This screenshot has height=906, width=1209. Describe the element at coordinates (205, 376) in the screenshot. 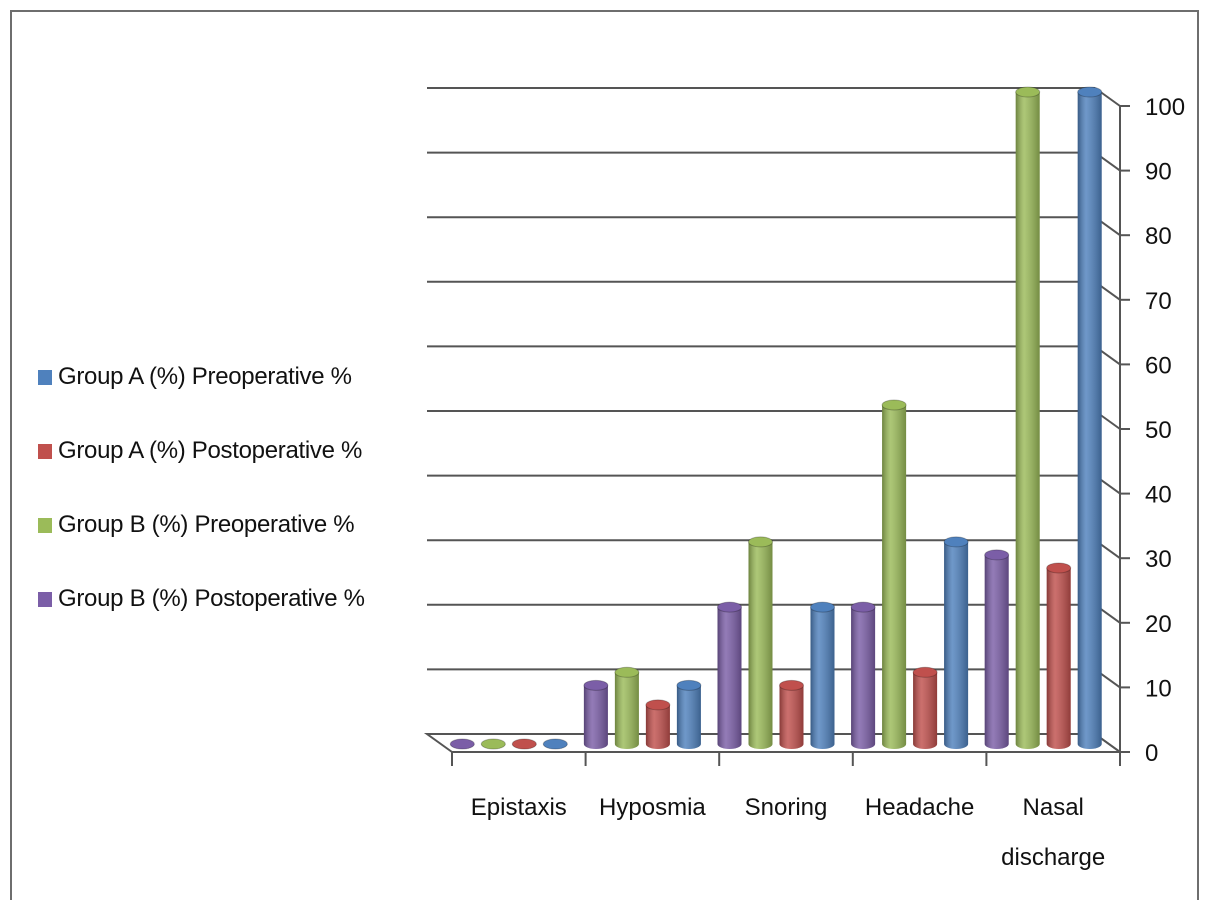

I see `legend-label: Group A (%) Preoperative %` at that location.